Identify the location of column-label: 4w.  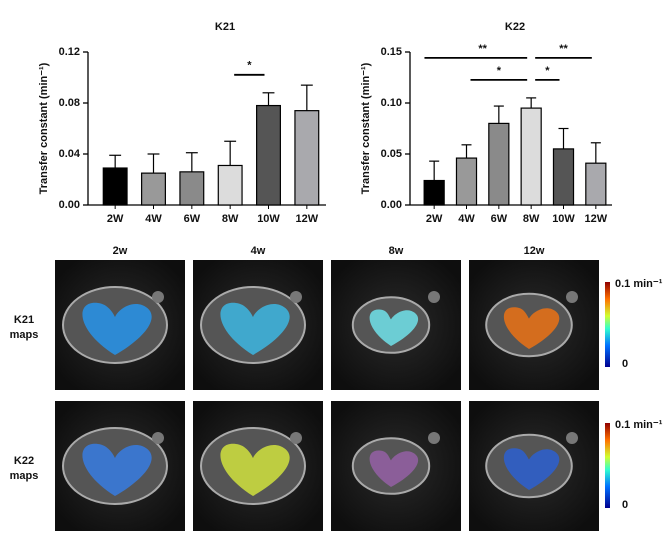
(258, 251).